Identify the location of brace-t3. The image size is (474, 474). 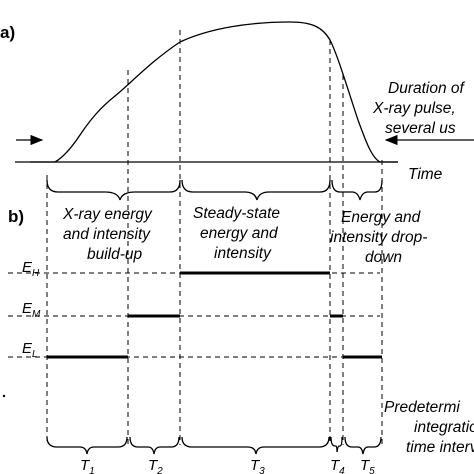
(255, 445).